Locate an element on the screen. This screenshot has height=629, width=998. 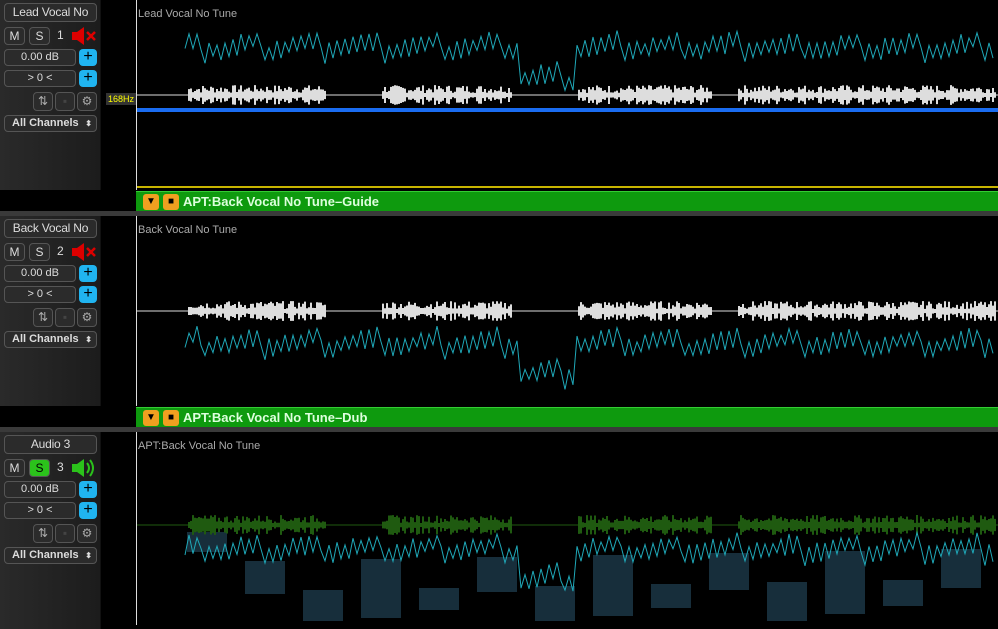
apt-strip: ▼ ■ APT:Back Vocal No Tune–Dub is located at coordinates (567, 417).